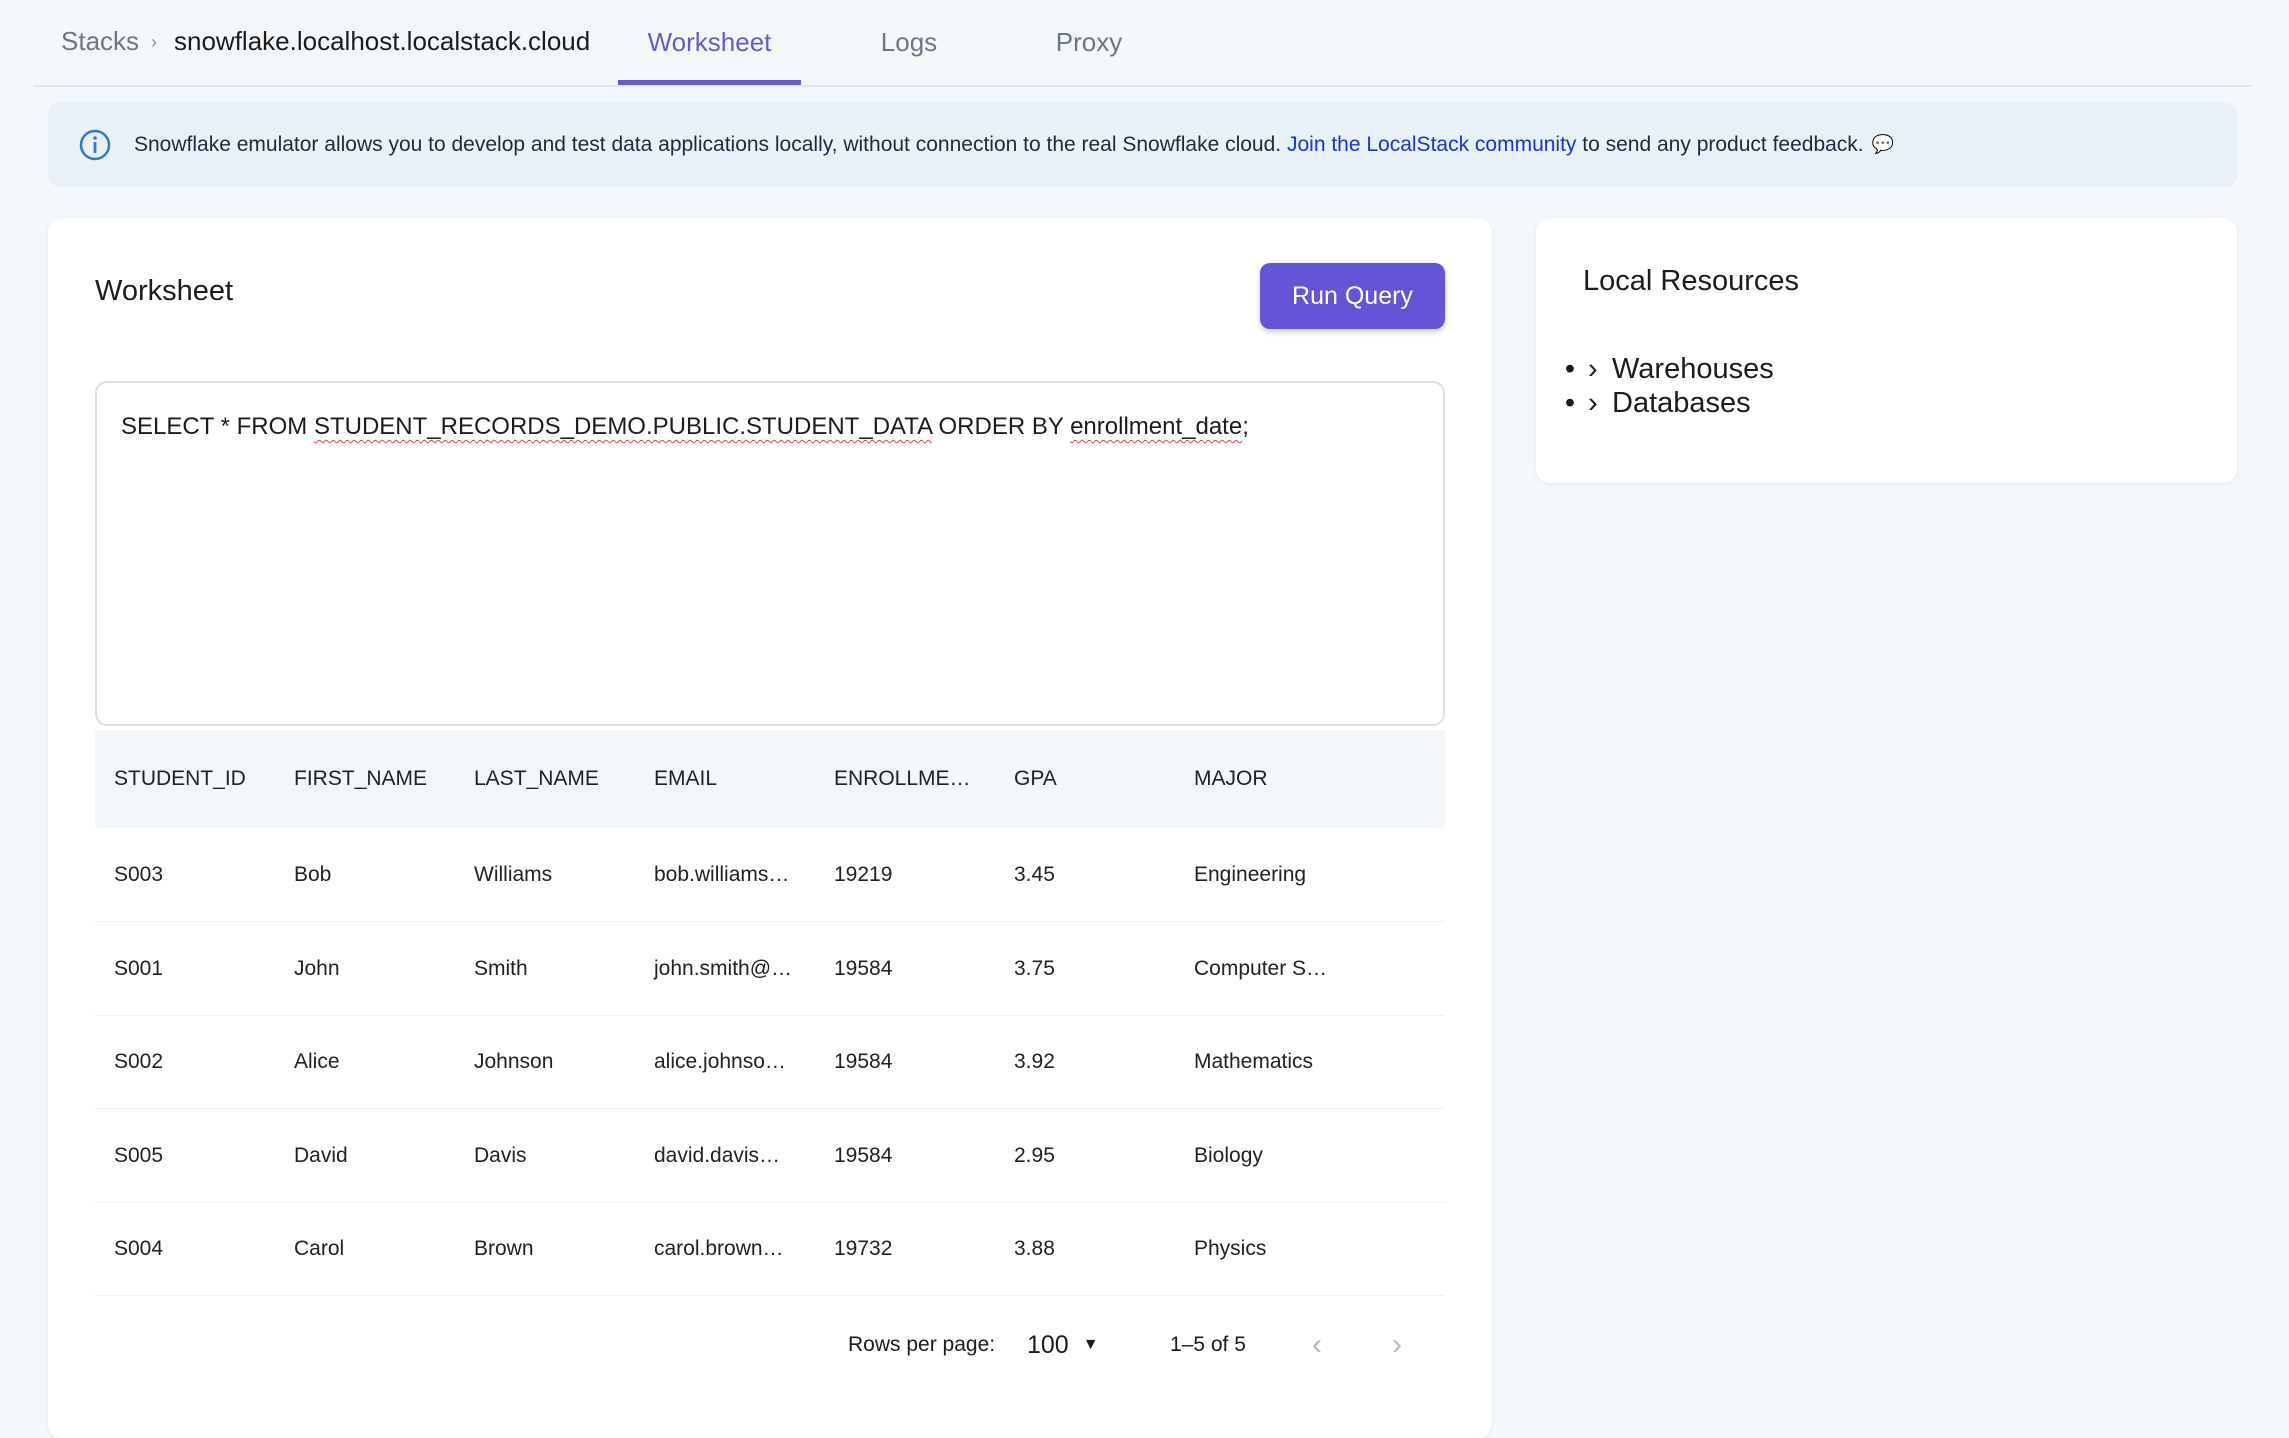 Image resolution: width=2289 pixels, height=1438 pixels. What do you see at coordinates (100, 41) in the screenshot?
I see `breadcrumb-stacks: Stacks` at bounding box center [100, 41].